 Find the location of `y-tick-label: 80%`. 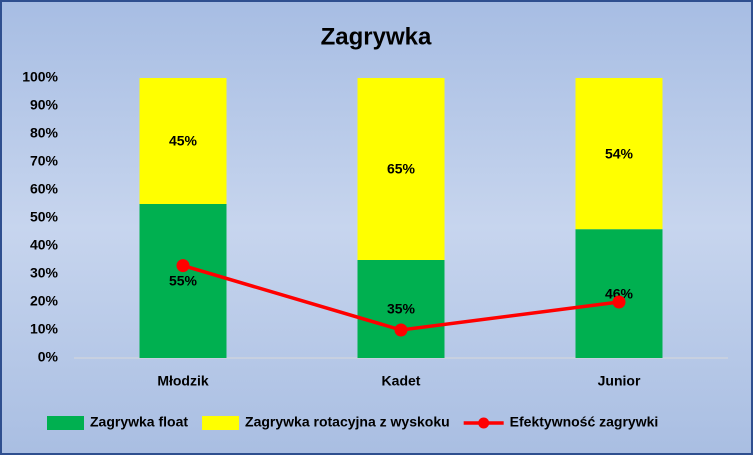

y-tick-label: 80% is located at coordinates (44, 133).